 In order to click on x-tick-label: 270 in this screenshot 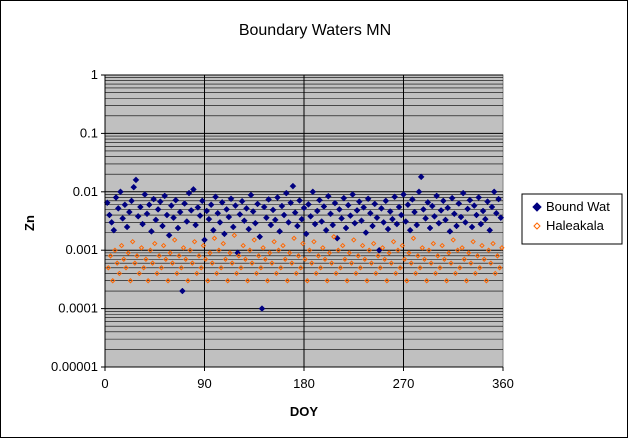, I will do `click(404, 383)`.